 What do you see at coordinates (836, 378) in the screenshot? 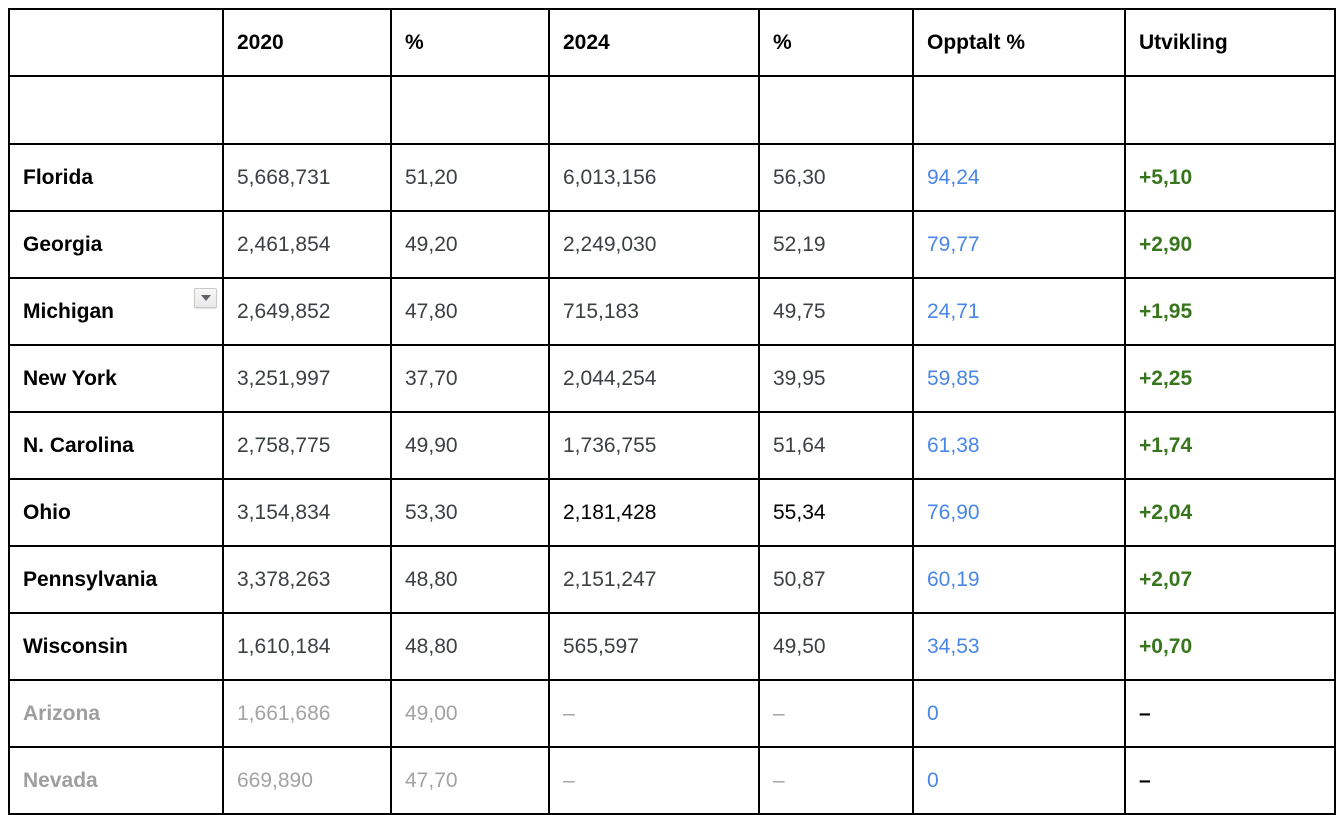
I see `cell-2024-pct: 39,95` at bounding box center [836, 378].